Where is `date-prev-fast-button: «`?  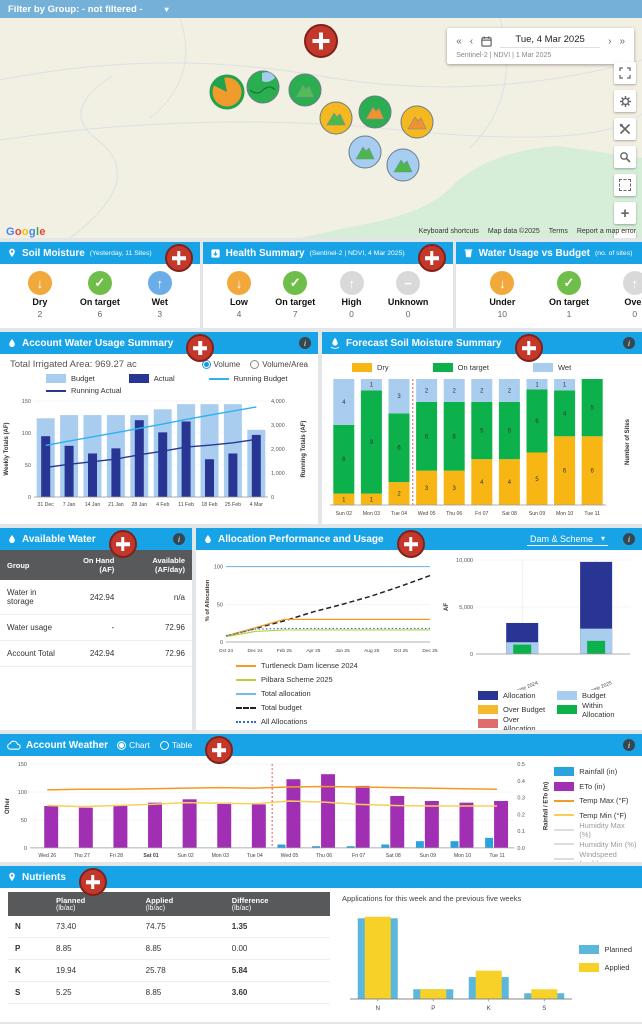
date-prev-fast-button: « is located at coordinates (459, 41).